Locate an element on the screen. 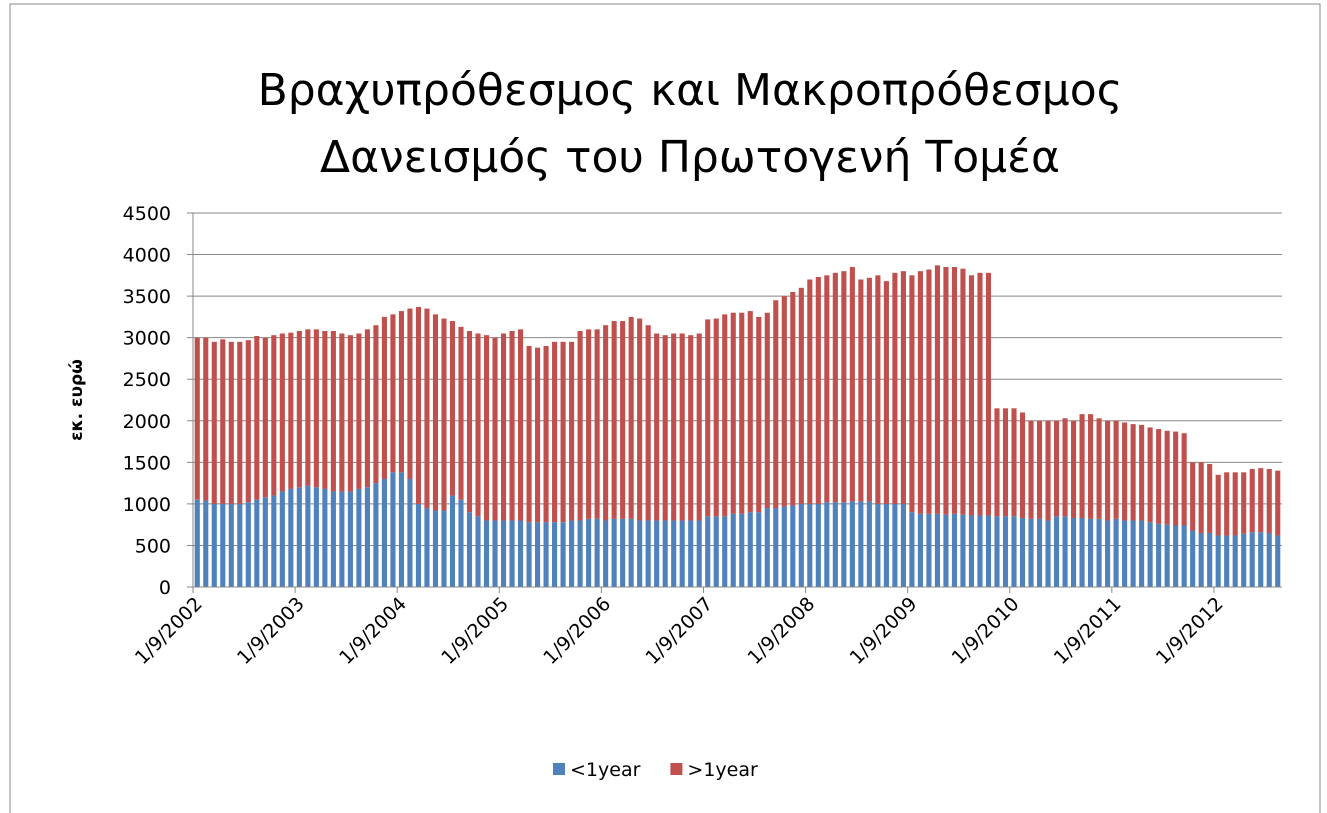  y-tick-label: 500 is located at coordinates (153, 546).